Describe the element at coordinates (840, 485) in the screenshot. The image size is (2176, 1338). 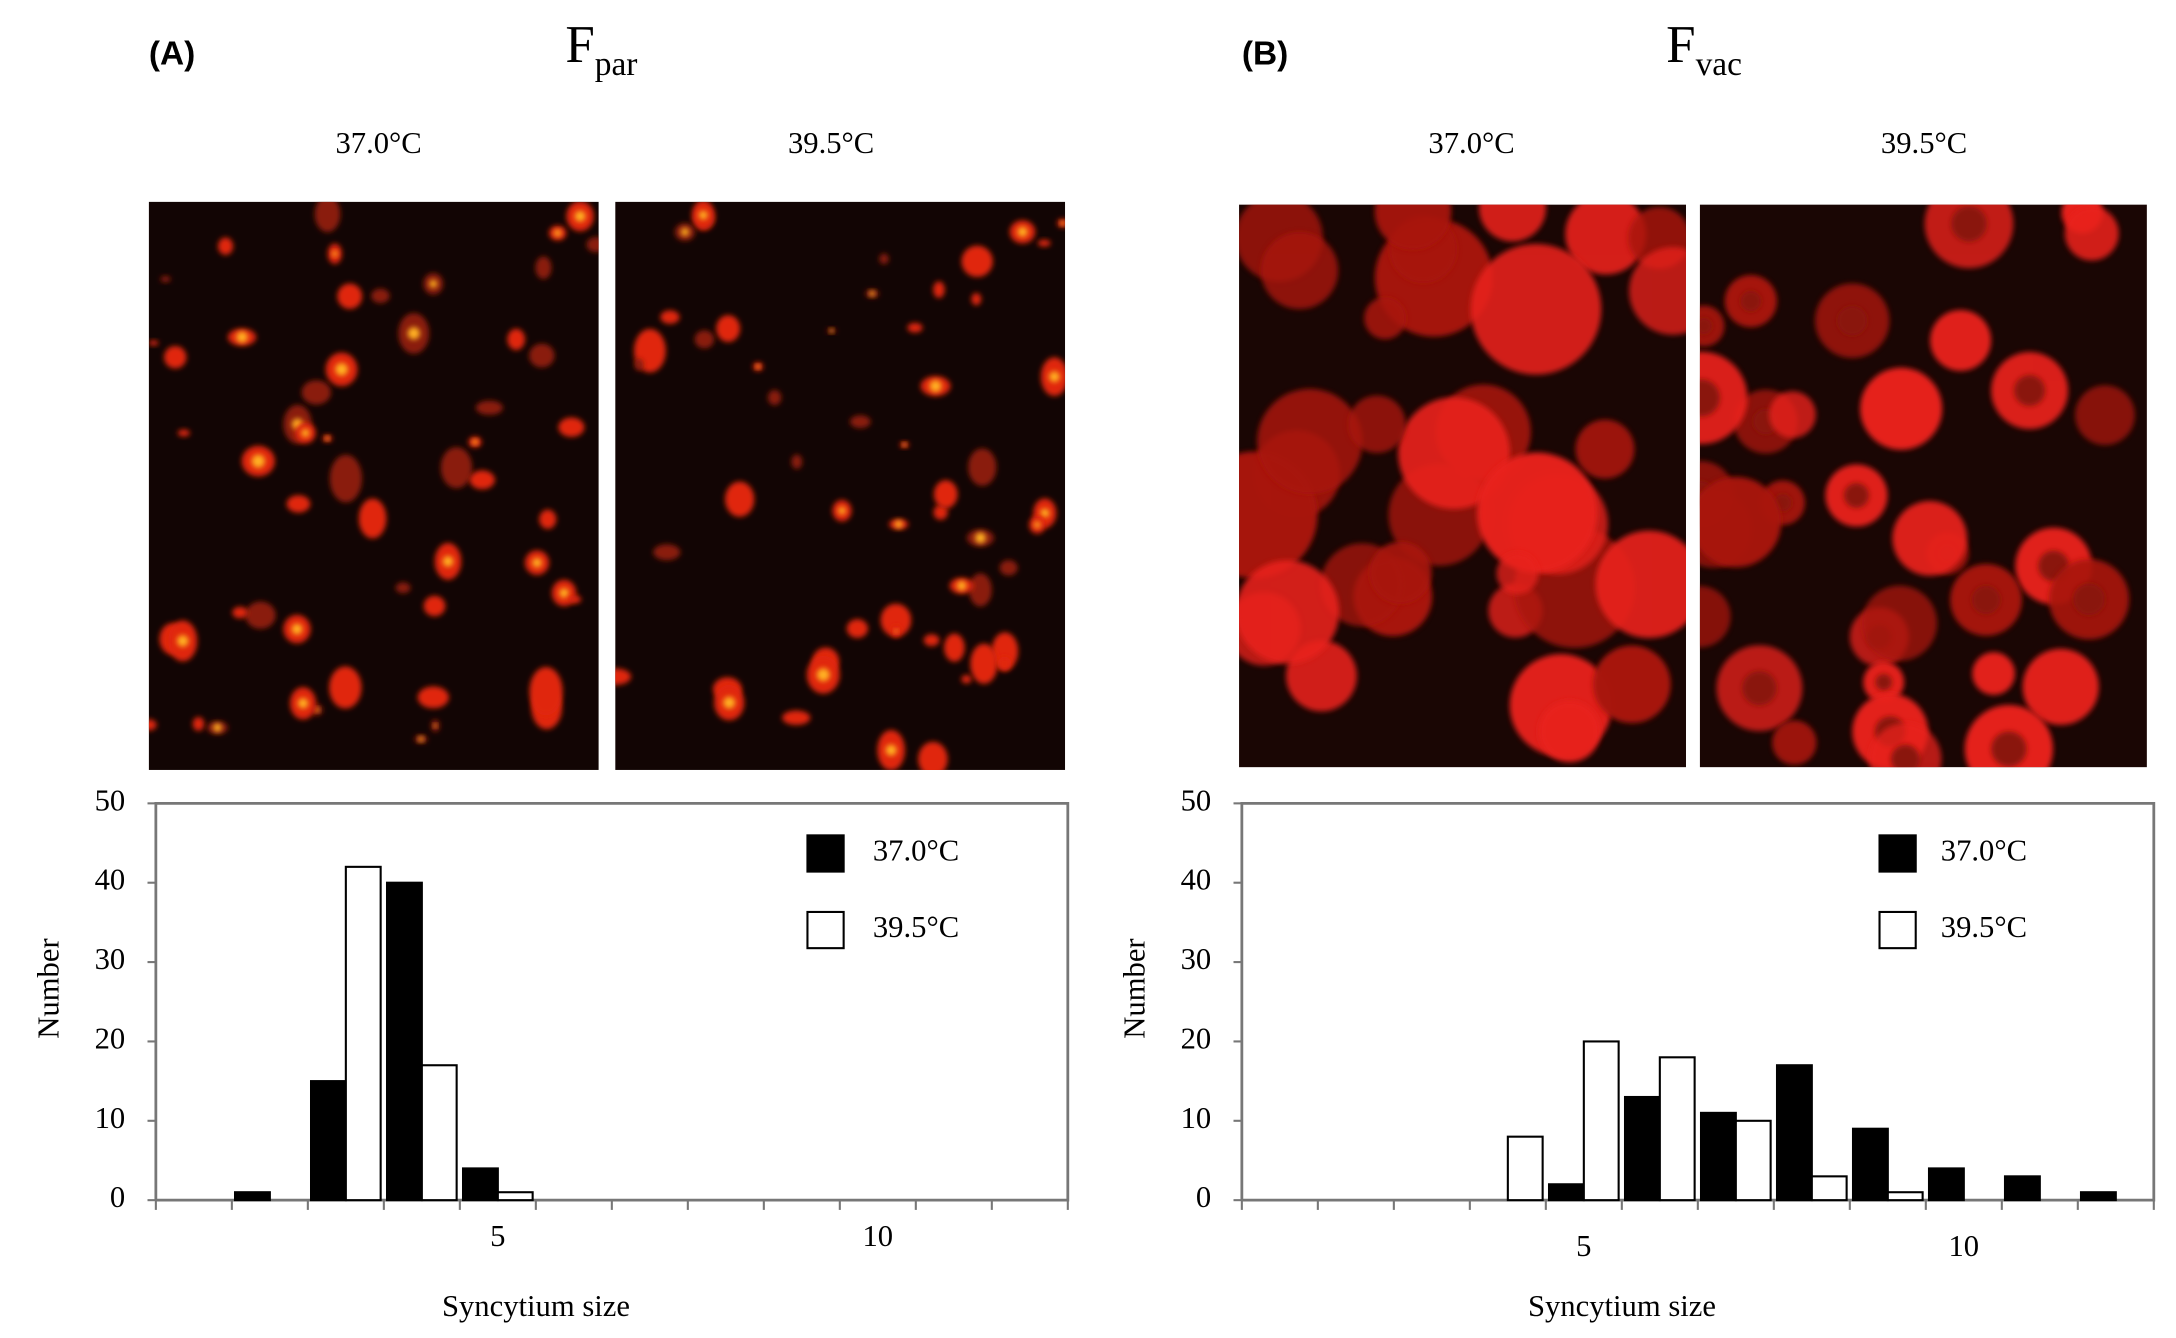
I see `micrograph` at that location.